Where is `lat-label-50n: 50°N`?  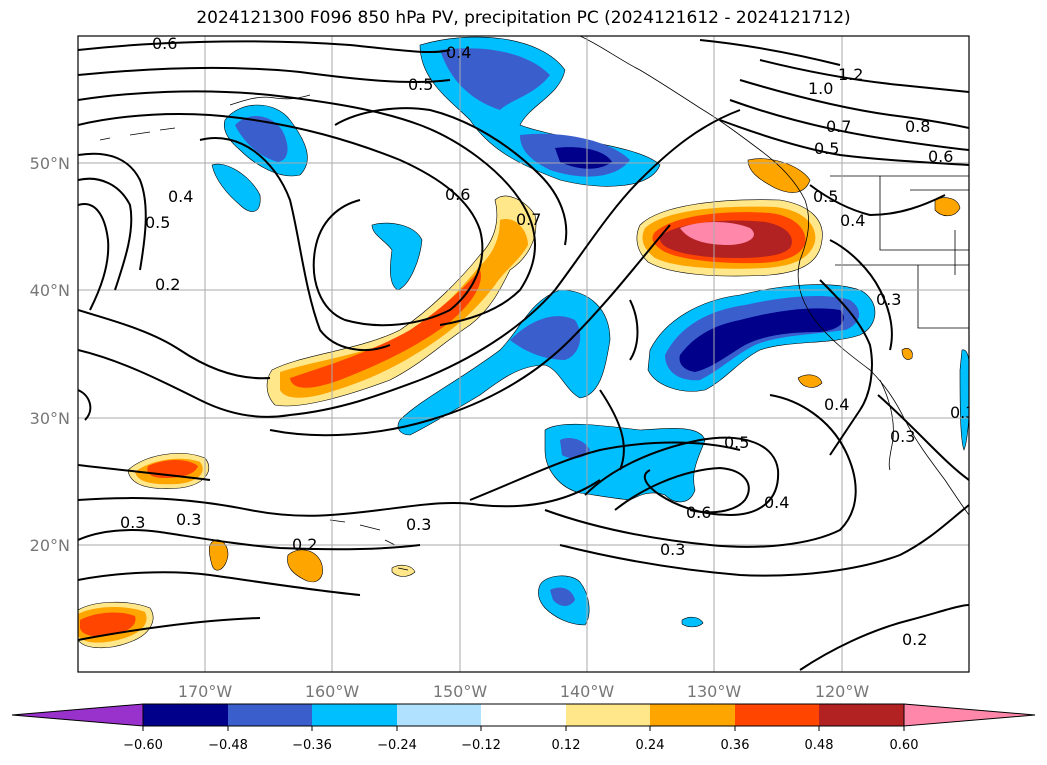 lat-label-50n: 50°N is located at coordinates (50, 163).